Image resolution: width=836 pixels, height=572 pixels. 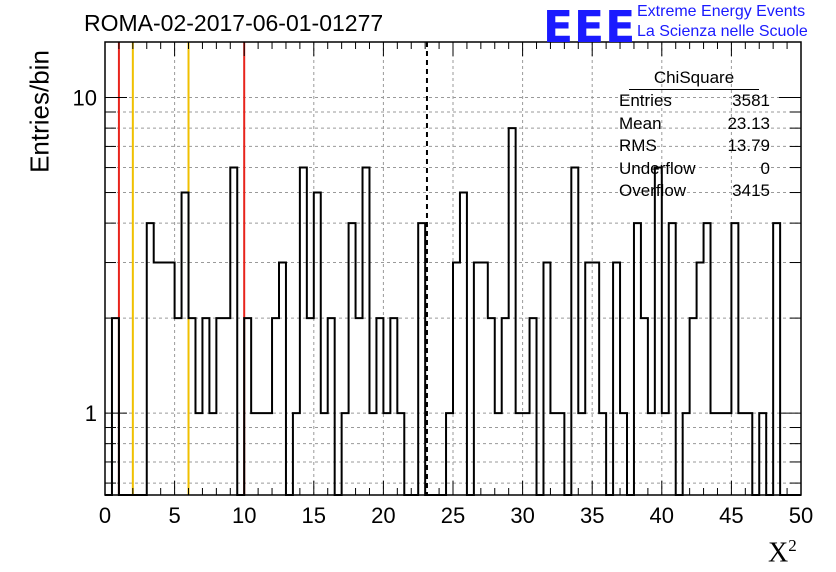 I want to click on x-tick-label: 25, so click(x=453, y=515).